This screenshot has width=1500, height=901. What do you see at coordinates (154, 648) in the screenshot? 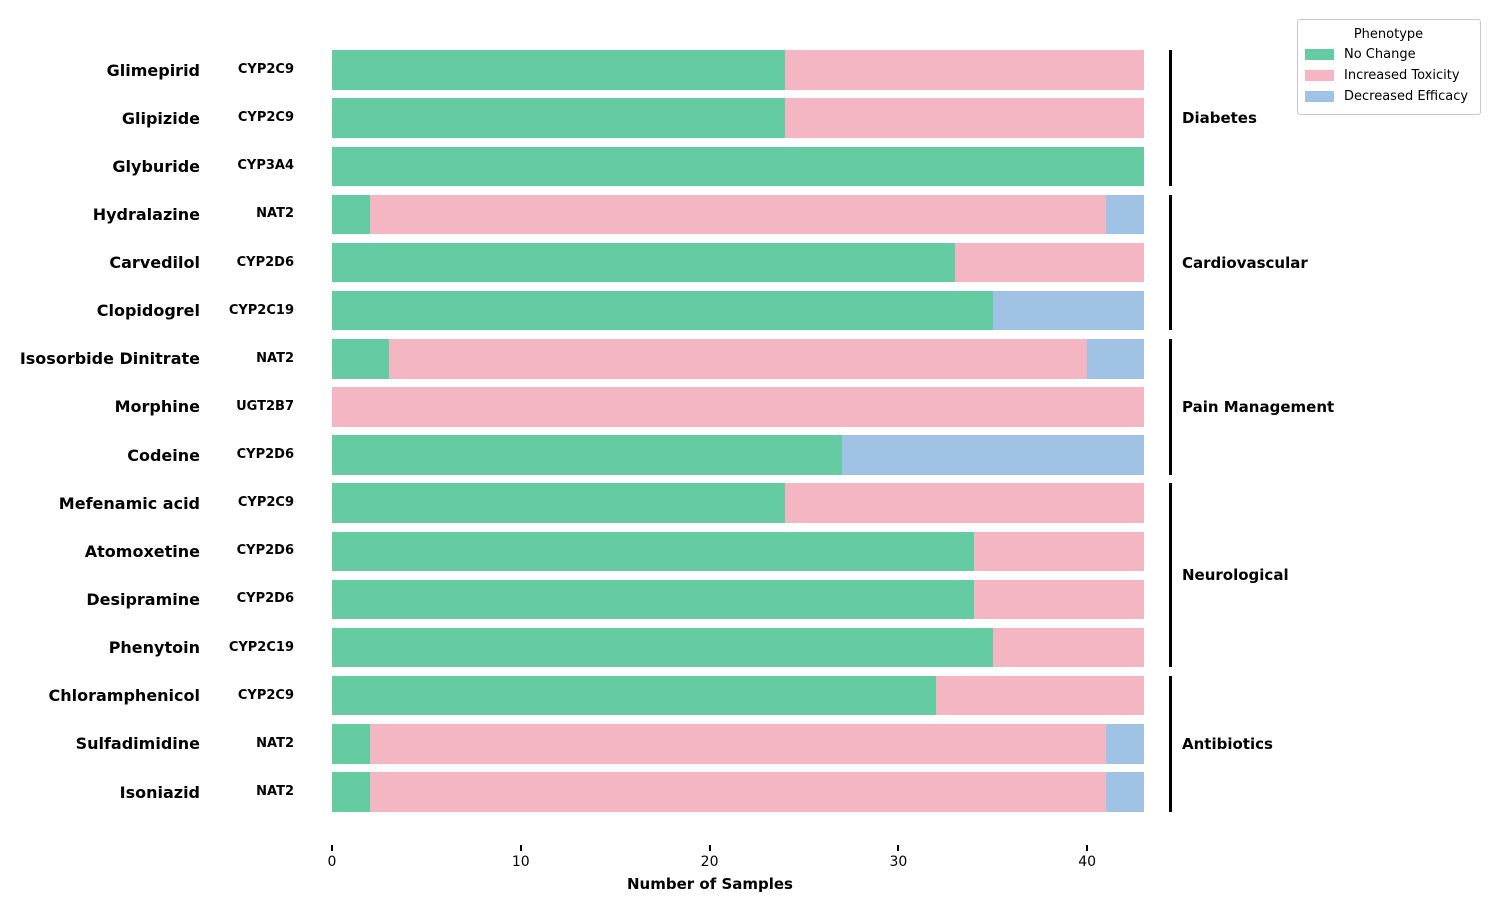
I see `drug-label-phenytoin: Phenytoin` at bounding box center [154, 648].